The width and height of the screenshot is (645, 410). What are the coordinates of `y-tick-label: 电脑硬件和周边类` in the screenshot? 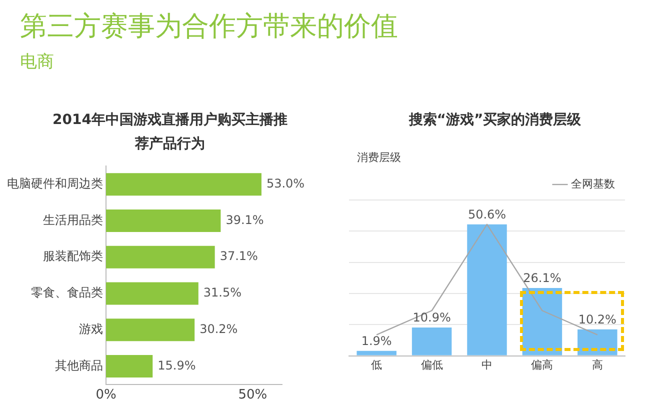 It's located at (55, 183).